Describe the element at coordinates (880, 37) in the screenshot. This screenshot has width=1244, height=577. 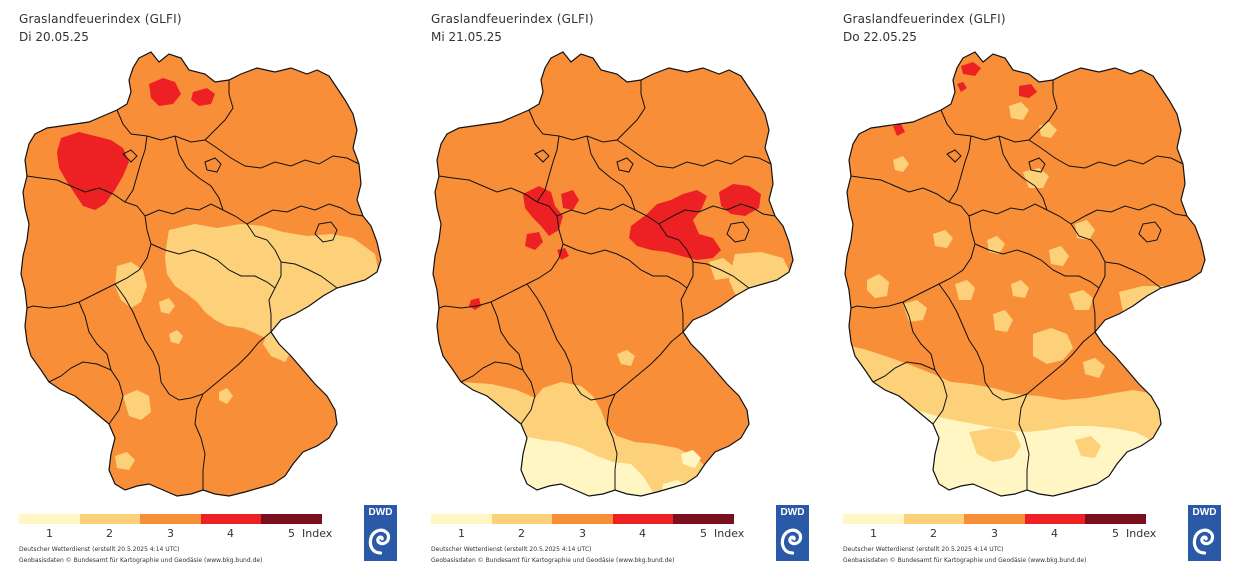
I see `panel-date: Do 22.05.25` at that location.